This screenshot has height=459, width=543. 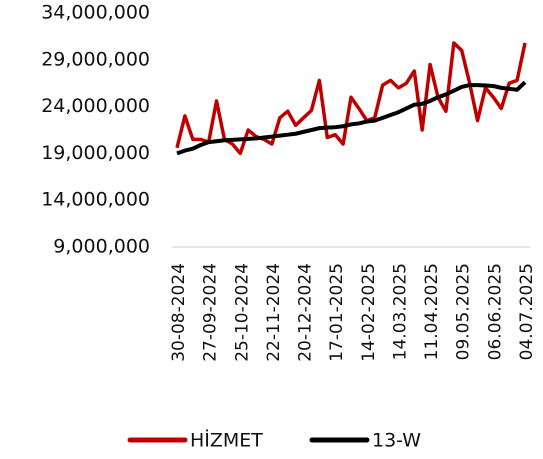 What do you see at coordinates (337, 312) in the screenshot?
I see `x-tick-label: 17-01-2025` at bounding box center [337, 312].